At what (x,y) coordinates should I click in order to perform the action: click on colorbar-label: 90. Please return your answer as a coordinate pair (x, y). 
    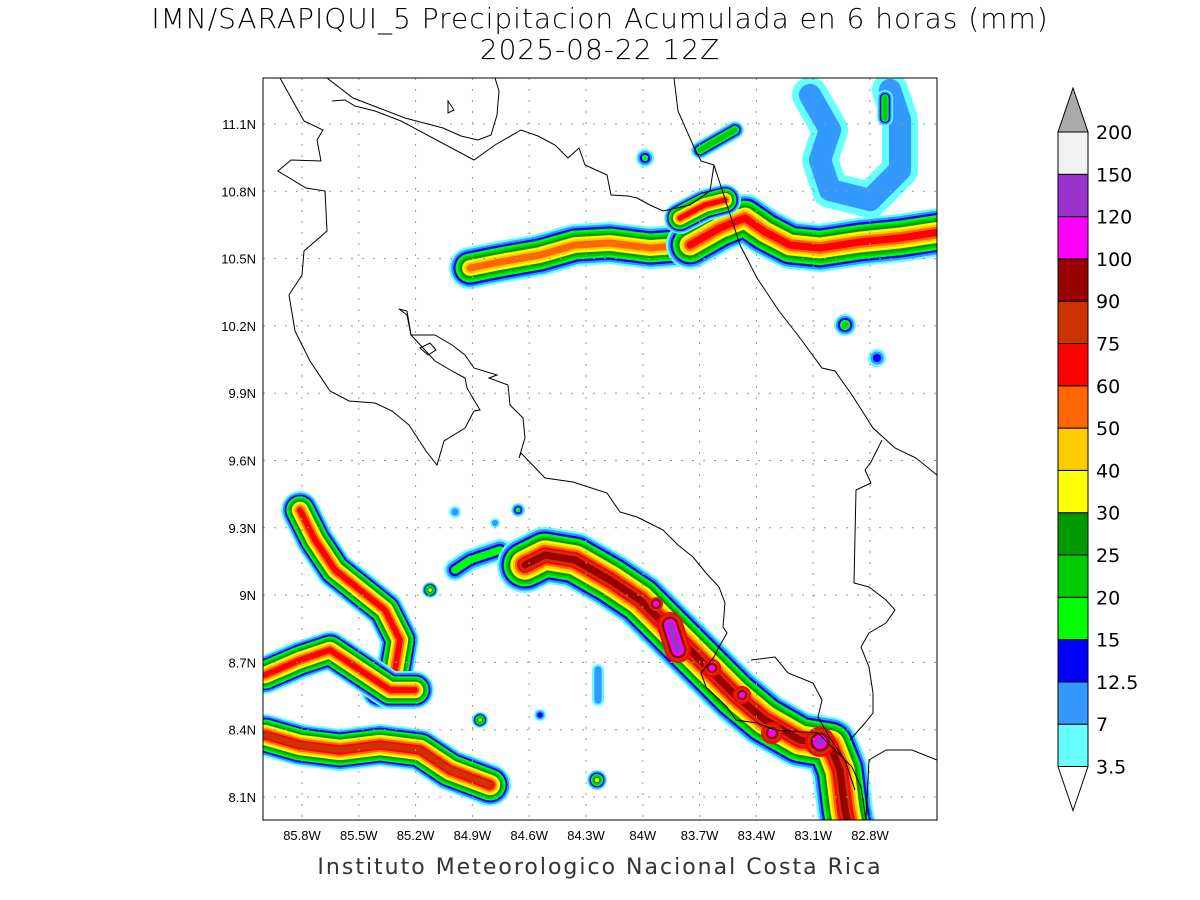
    Looking at the image, I should click on (1108, 302).